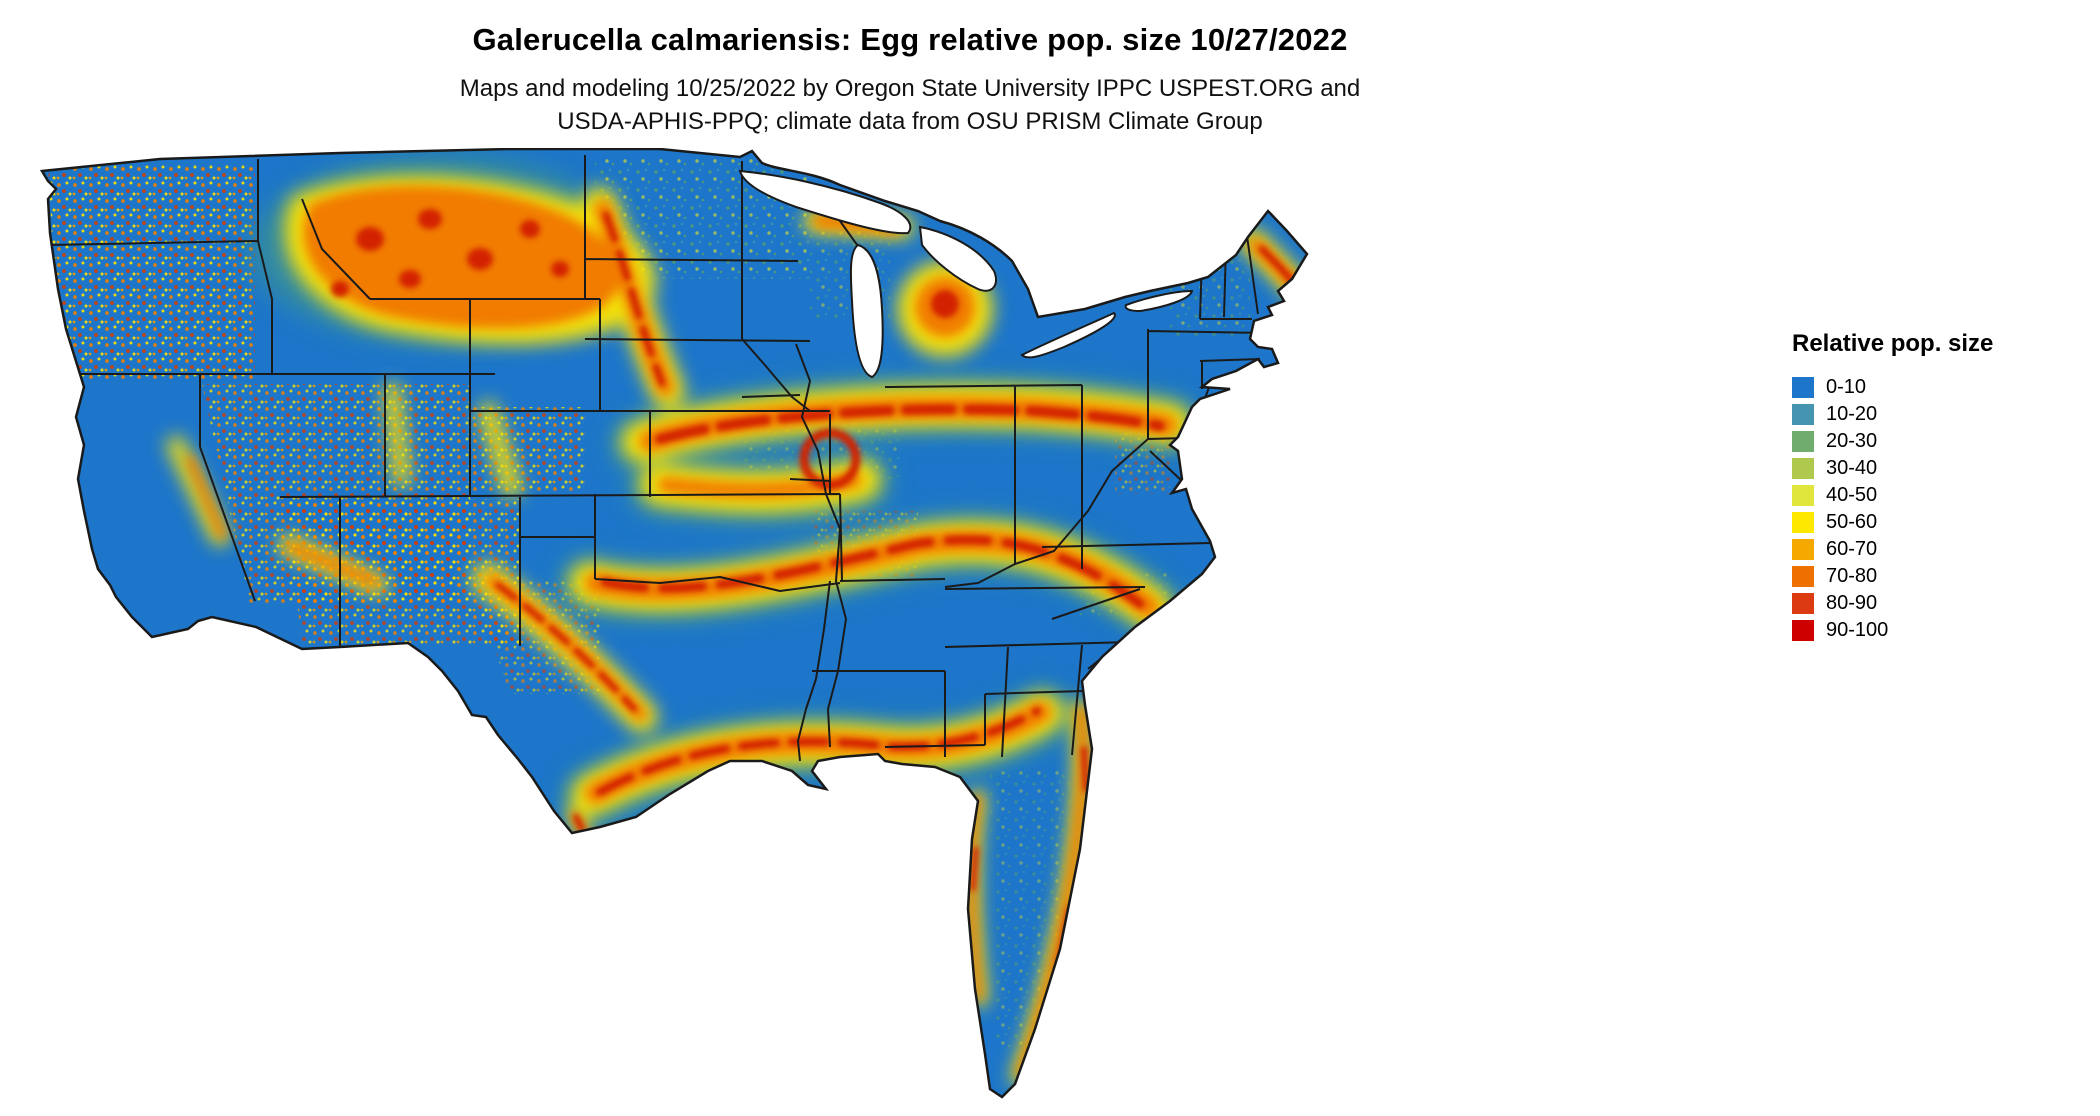 The height and width of the screenshot is (1116, 2100). I want to click on legend-label: 60-70, so click(1852, 549).